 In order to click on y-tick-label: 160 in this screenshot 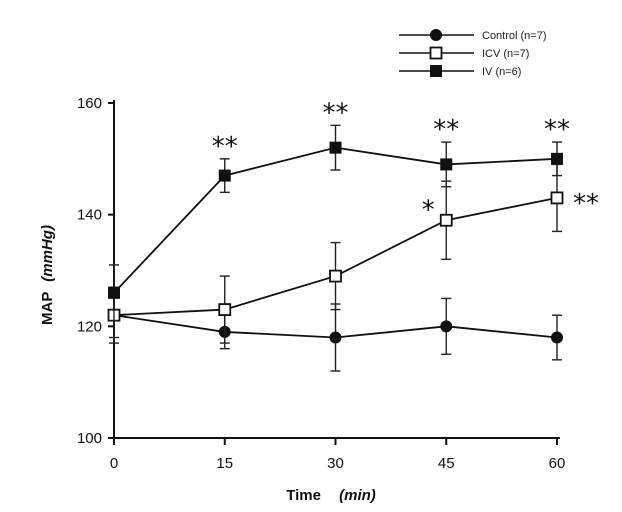, I will do `click(89, 103)`.